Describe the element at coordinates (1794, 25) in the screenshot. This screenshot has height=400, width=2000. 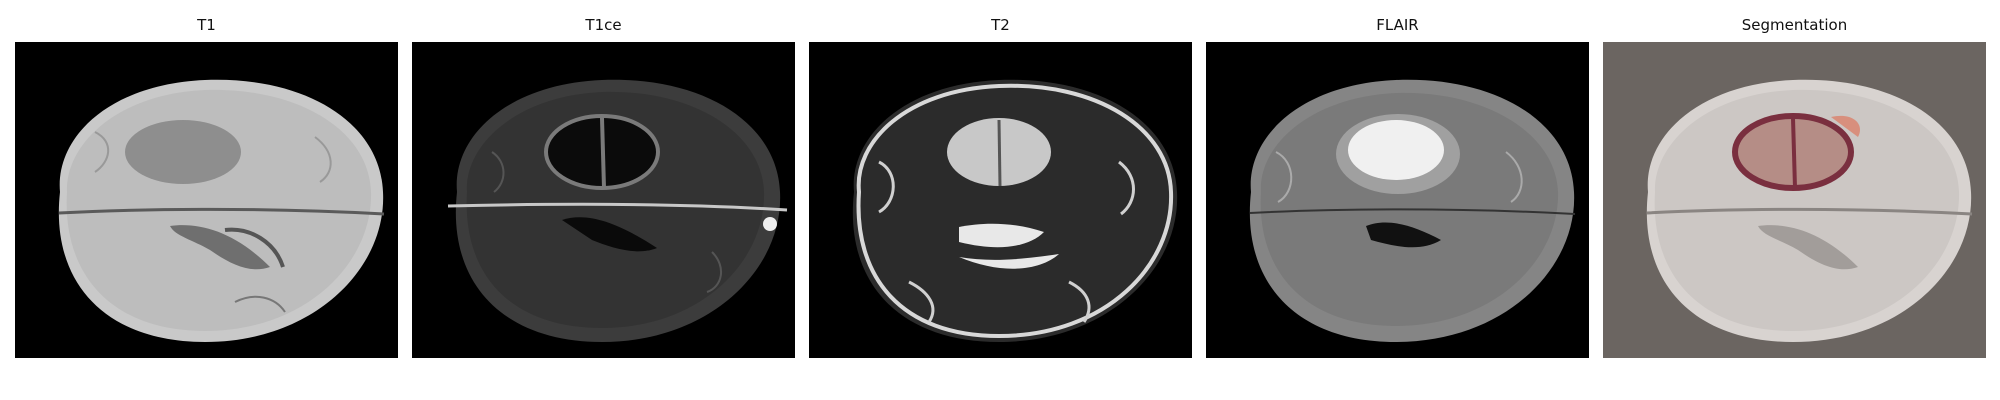
I see `panel-title-segmentation: Segmentation` at that location.